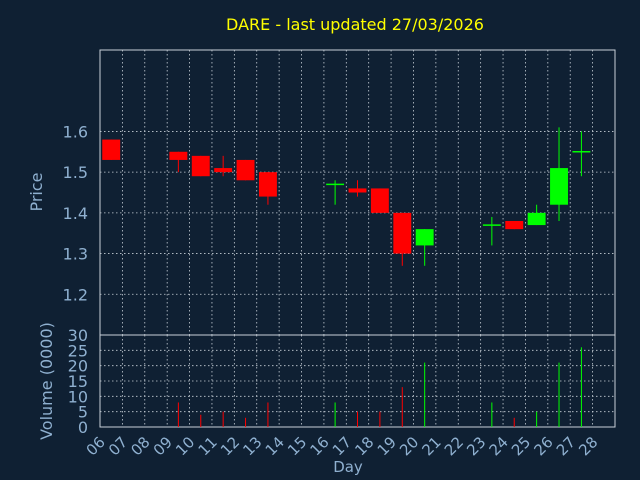 The height and width of the screenshot is (480, 640). Describe the element at coordinates (36, 191) in the screenshot. I see `price-axis-label: Price` at that location.